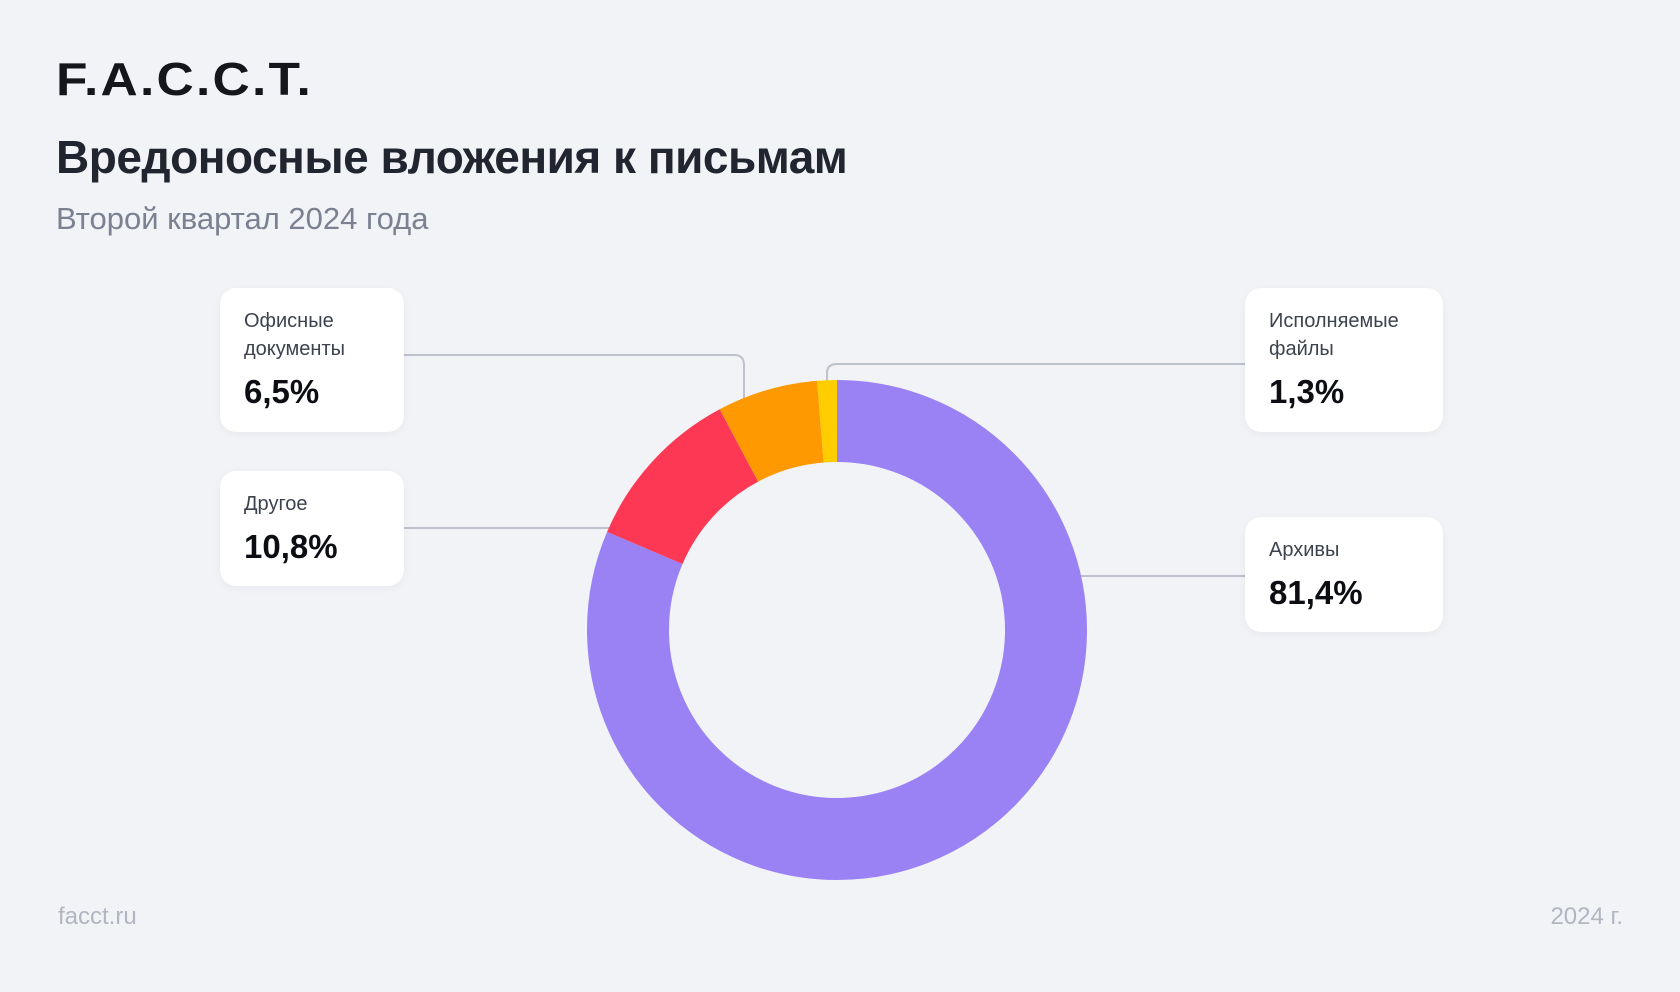  I want to click on callout-label: Исполняемые файлы, so click(1334, 335).